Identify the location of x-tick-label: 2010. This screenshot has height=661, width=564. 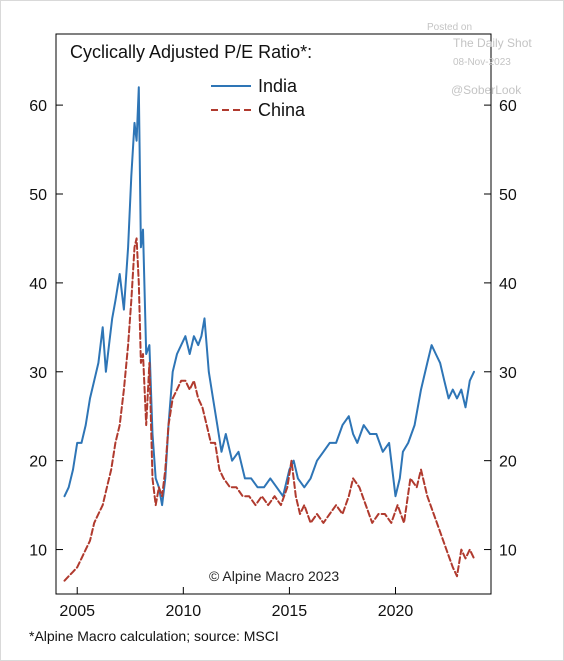
(184, 611).